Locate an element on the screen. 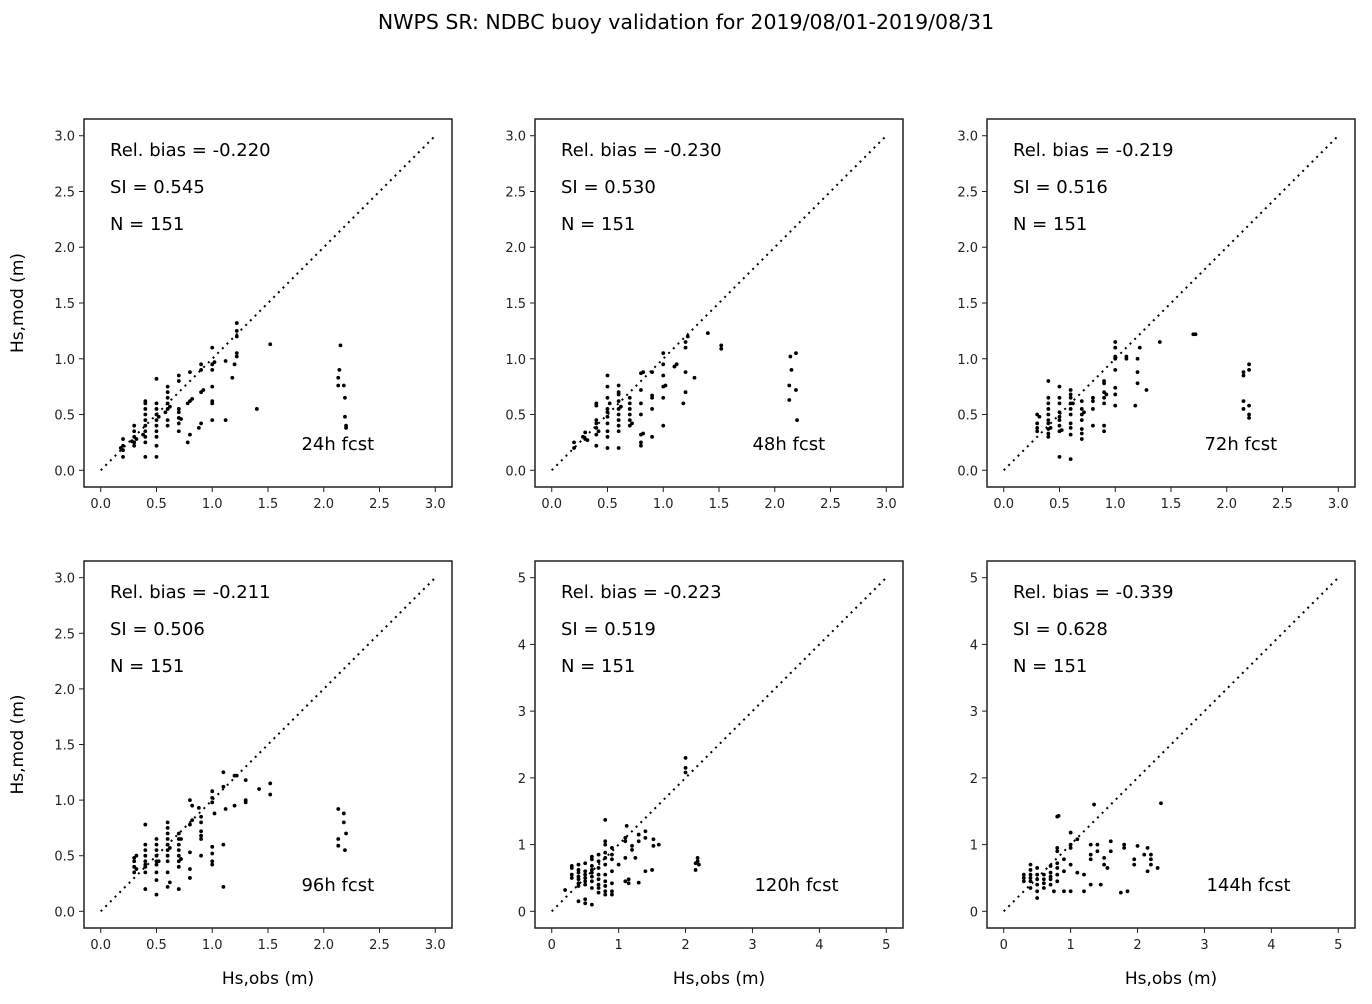  x-tick-label: 1 is located at coordinates (1070, 945).